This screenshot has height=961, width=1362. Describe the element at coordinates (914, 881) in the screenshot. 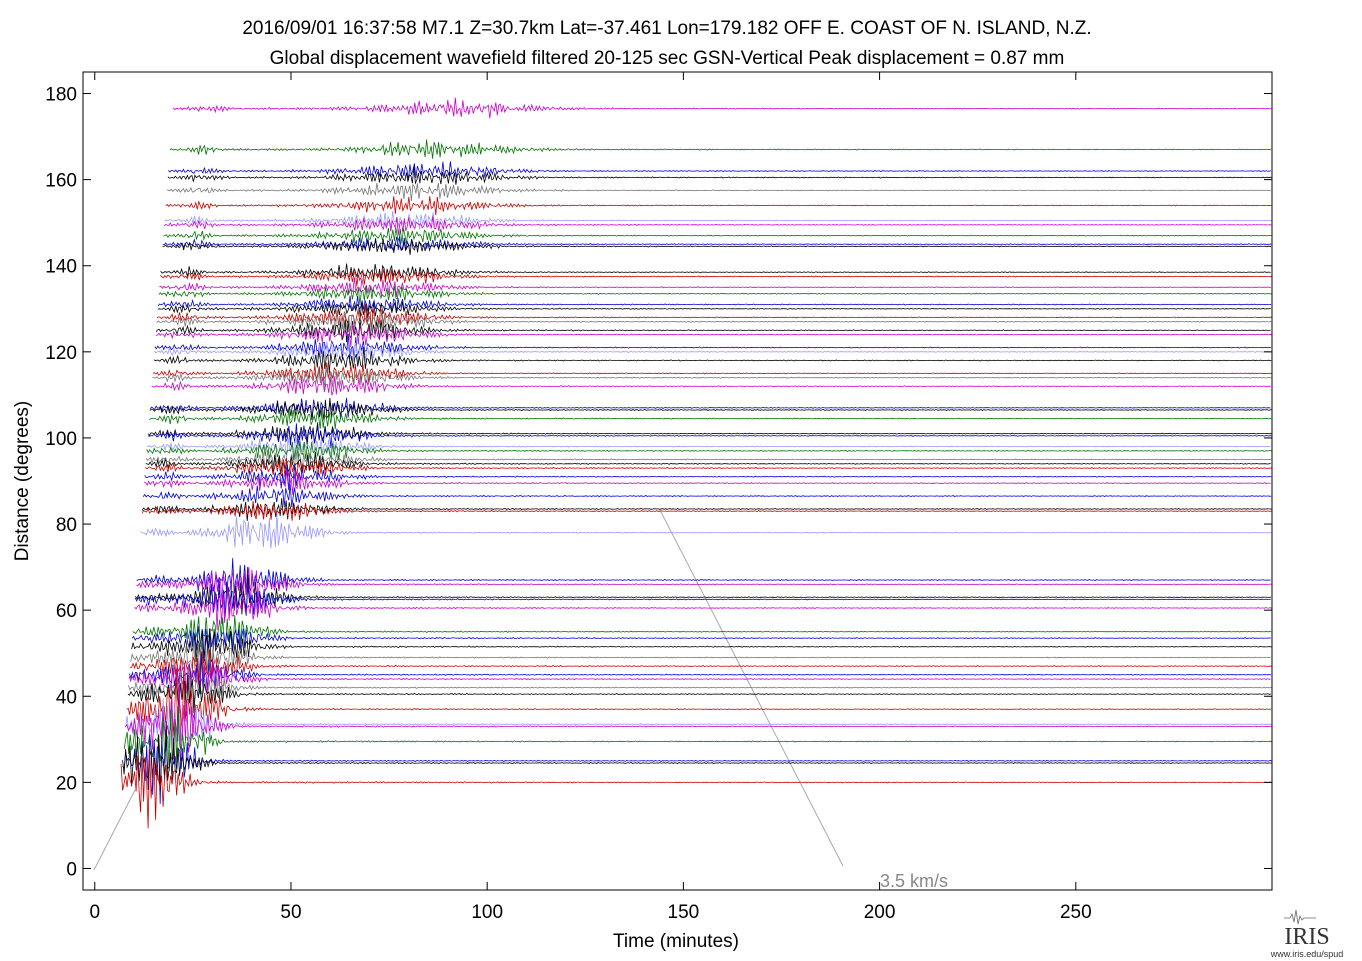

I see `annotation: 3.5 km/s` at that location.